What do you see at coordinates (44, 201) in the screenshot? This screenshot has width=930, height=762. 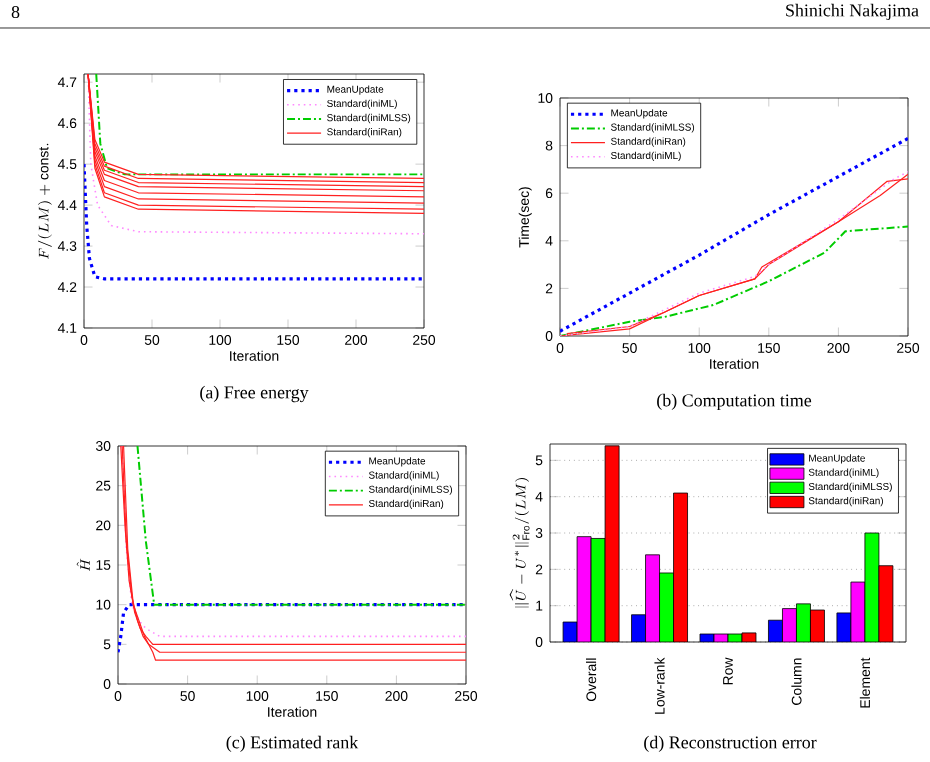 I see `y-axis-title: $F/(LM) + \mathrm{const.}$` at bounding box center [44, 201].